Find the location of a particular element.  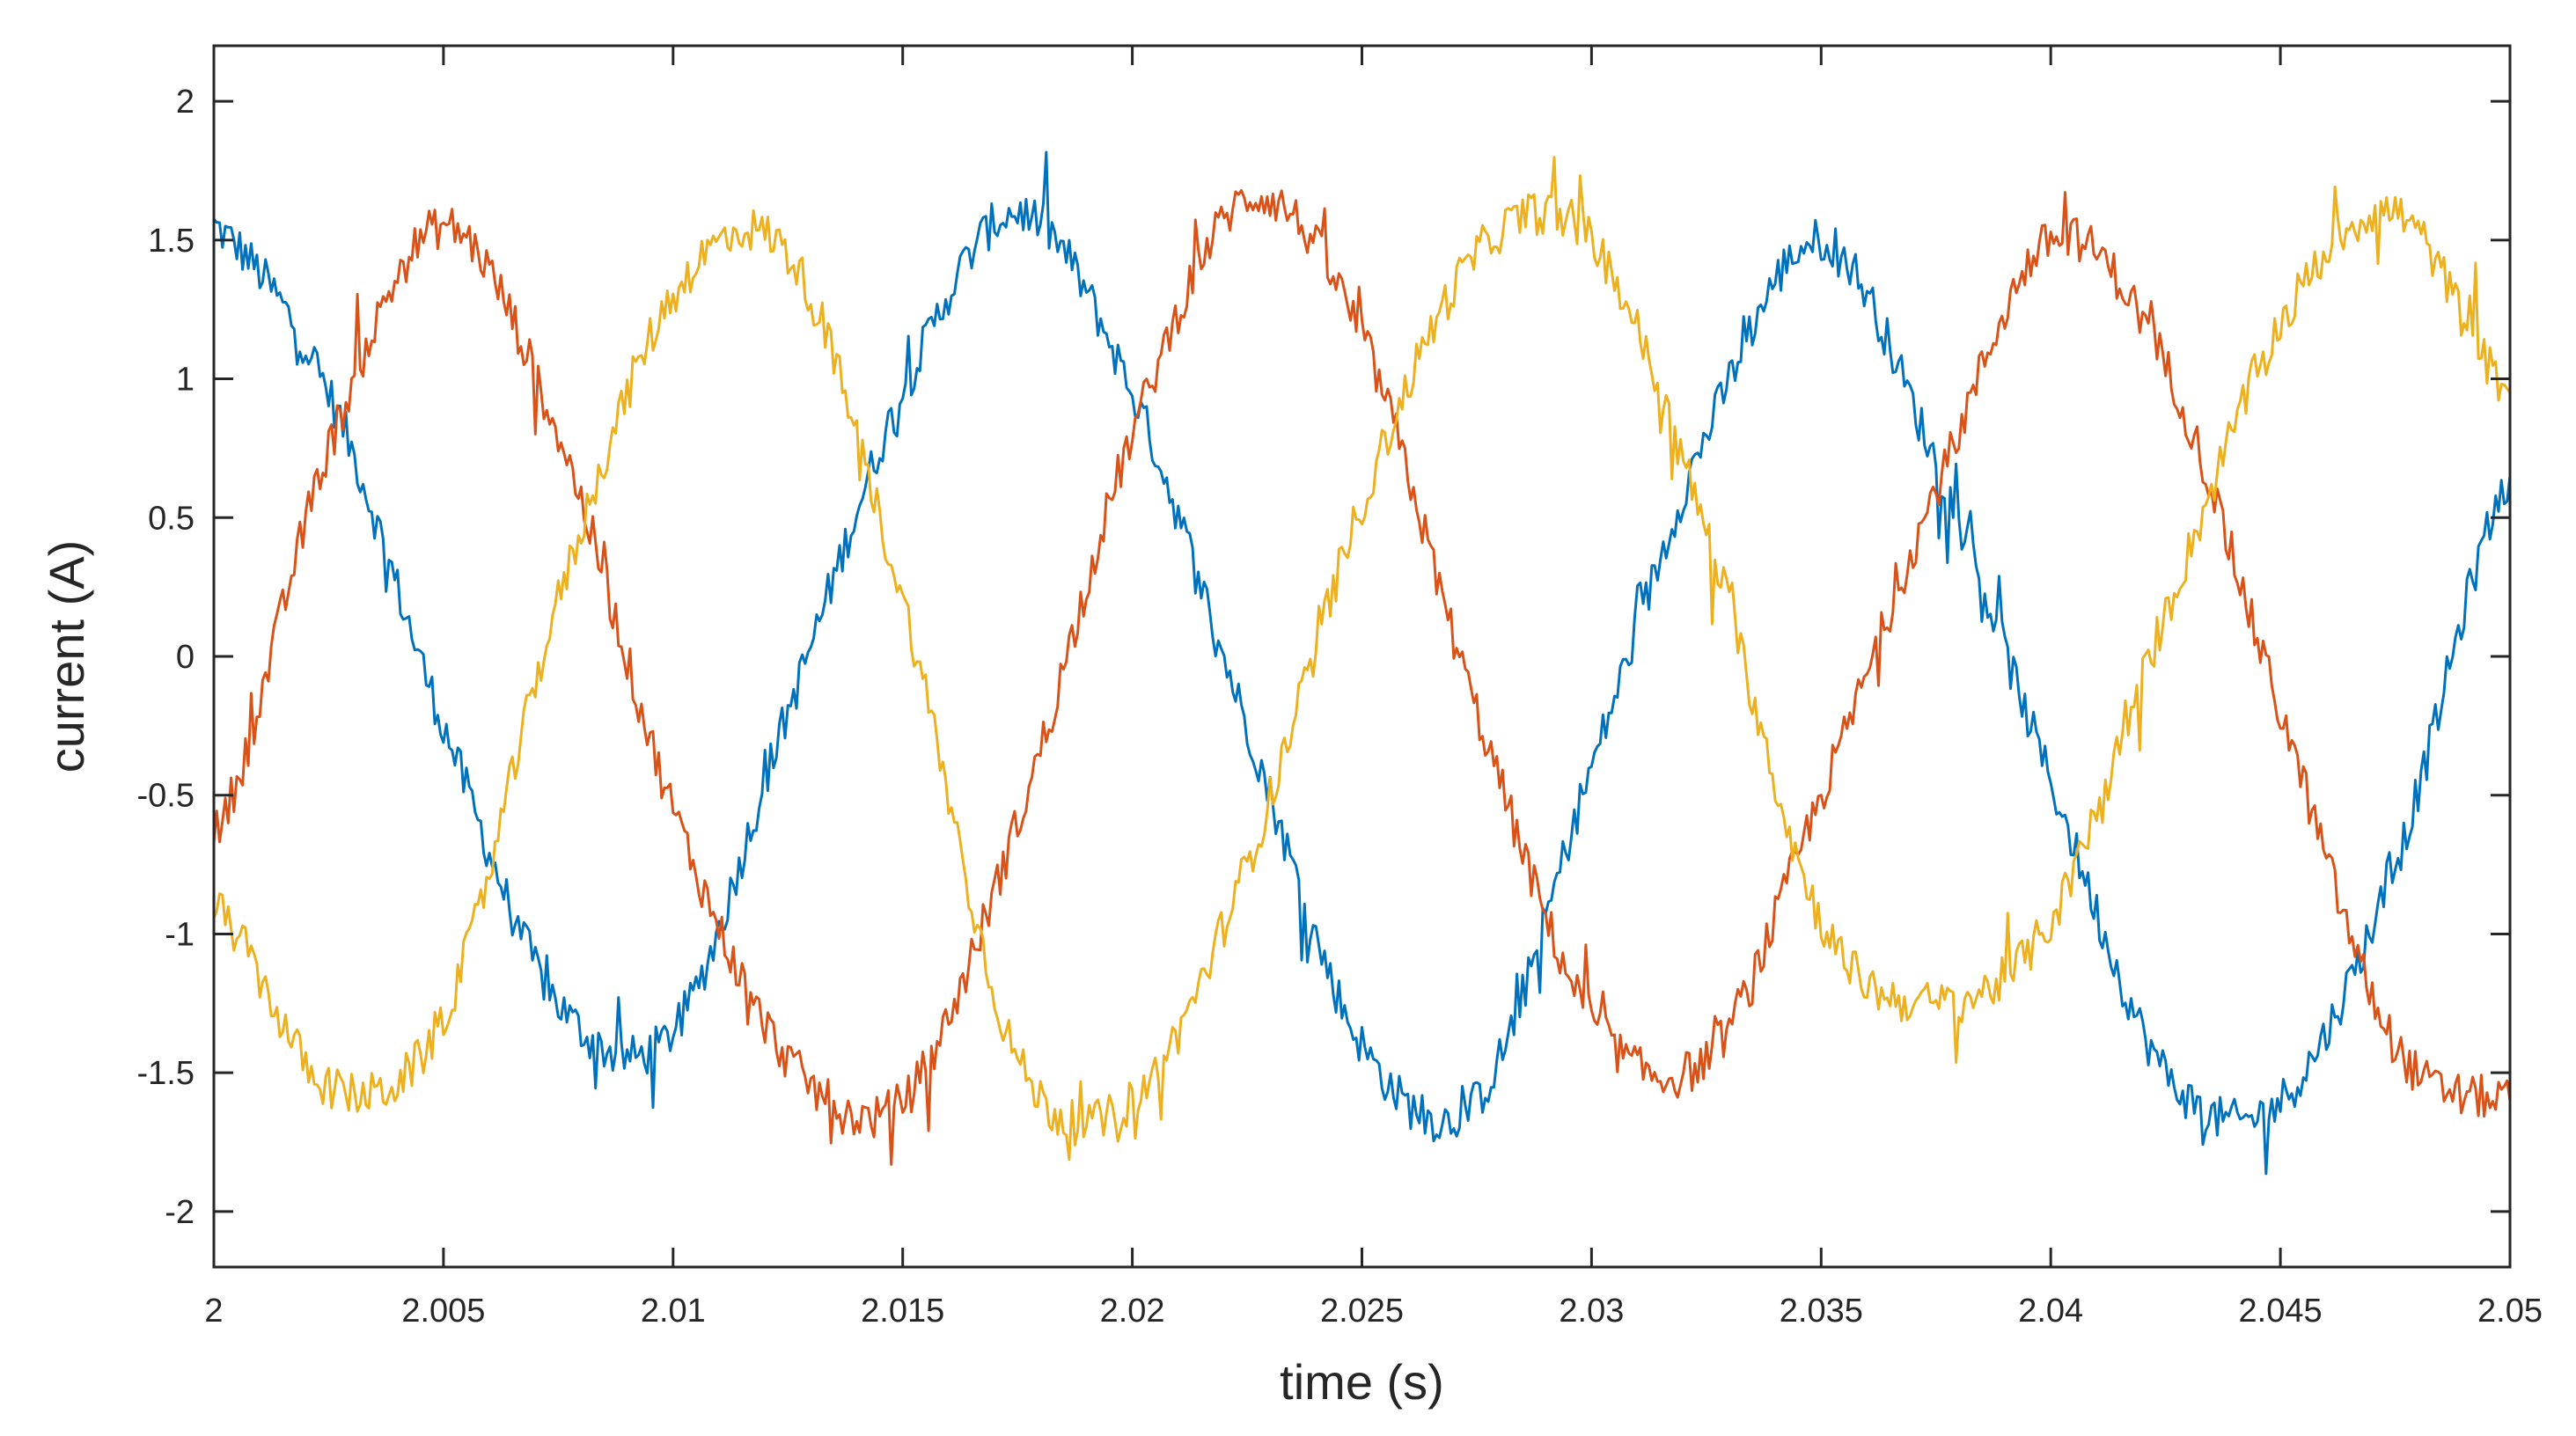

y-tick-label: 0.5 is located at coordinates (171, 518).